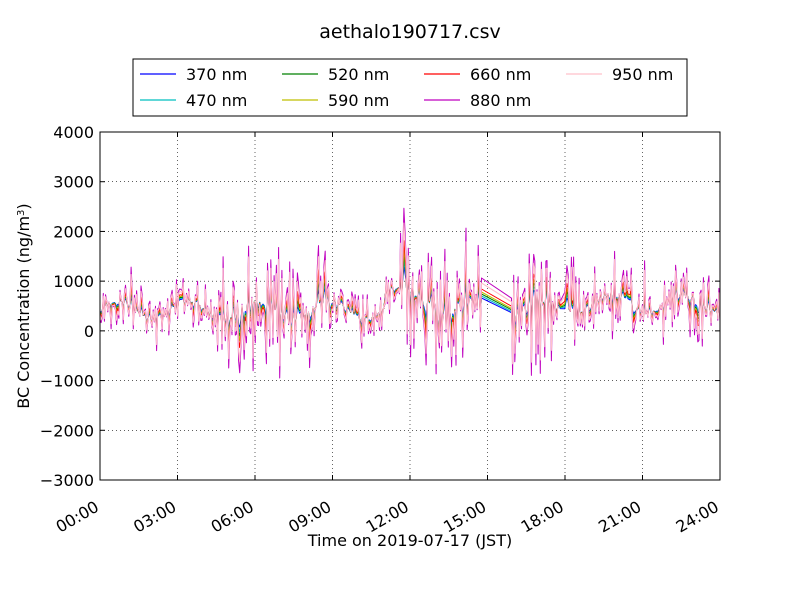  Describe the element at coordinates (73, 132) in the screenshot. I see `y-tick-label: 4000` at that location.